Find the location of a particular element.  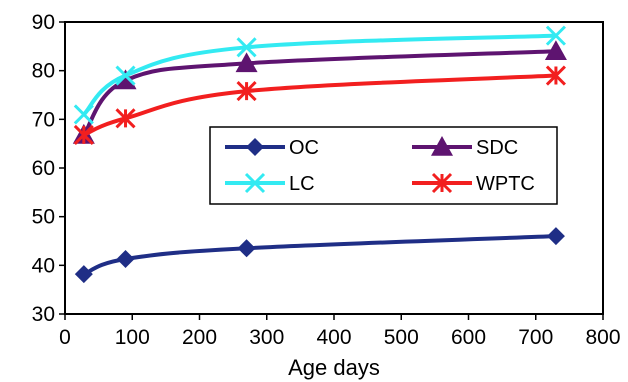

y-axis: 30 40 50 60 70 80 90 is located at coordinates (48, 168).